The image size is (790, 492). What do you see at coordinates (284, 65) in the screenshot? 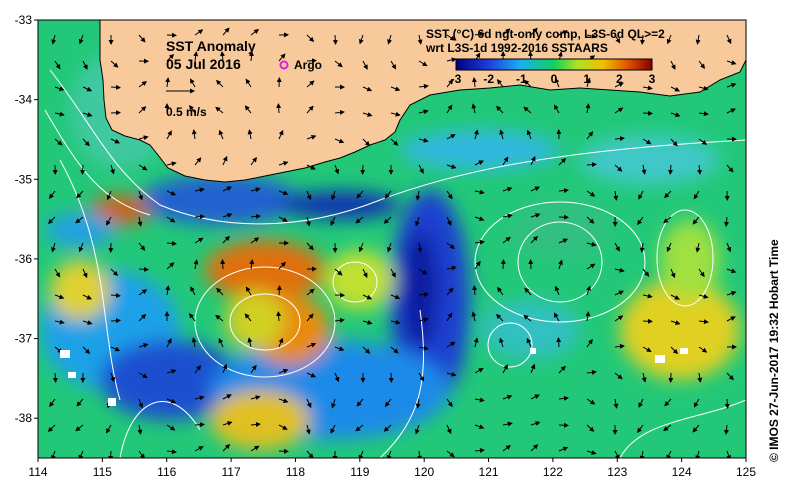
I see `argo-marker-icon` at bounding box center [284, 65].